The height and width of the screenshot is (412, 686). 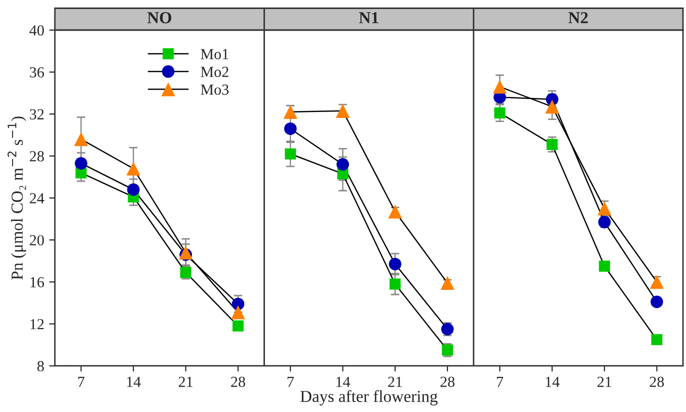 What do you see at coordinates (37, 72) in the screenshot?
I see `y-tick-label: 36` at bounding box center [37, 72].